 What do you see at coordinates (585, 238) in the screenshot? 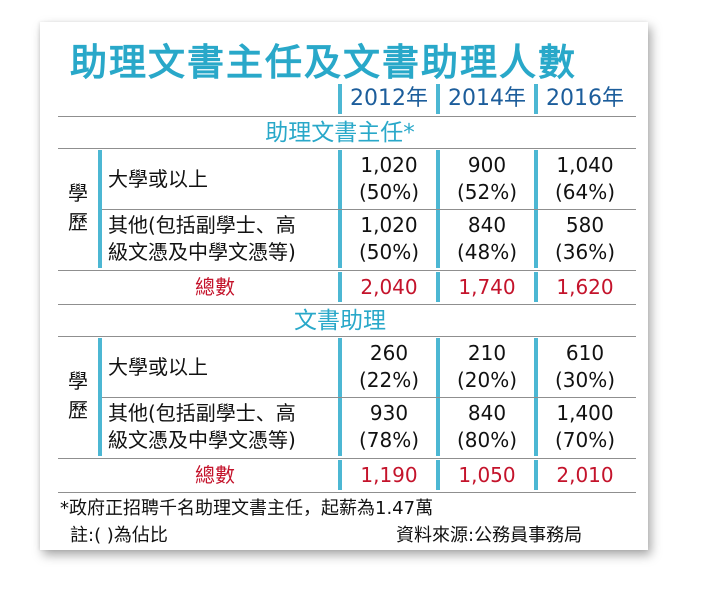
I see `value-cell: 580 (36%)` at bounding box center [585, 238].